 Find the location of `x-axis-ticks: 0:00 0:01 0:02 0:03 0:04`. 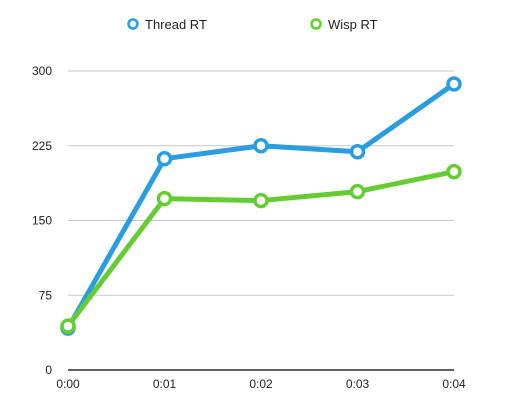

x-axis-ticks: 0:00 0:01 0:02 0:03 0:04 is located at coordinates (261, 384).